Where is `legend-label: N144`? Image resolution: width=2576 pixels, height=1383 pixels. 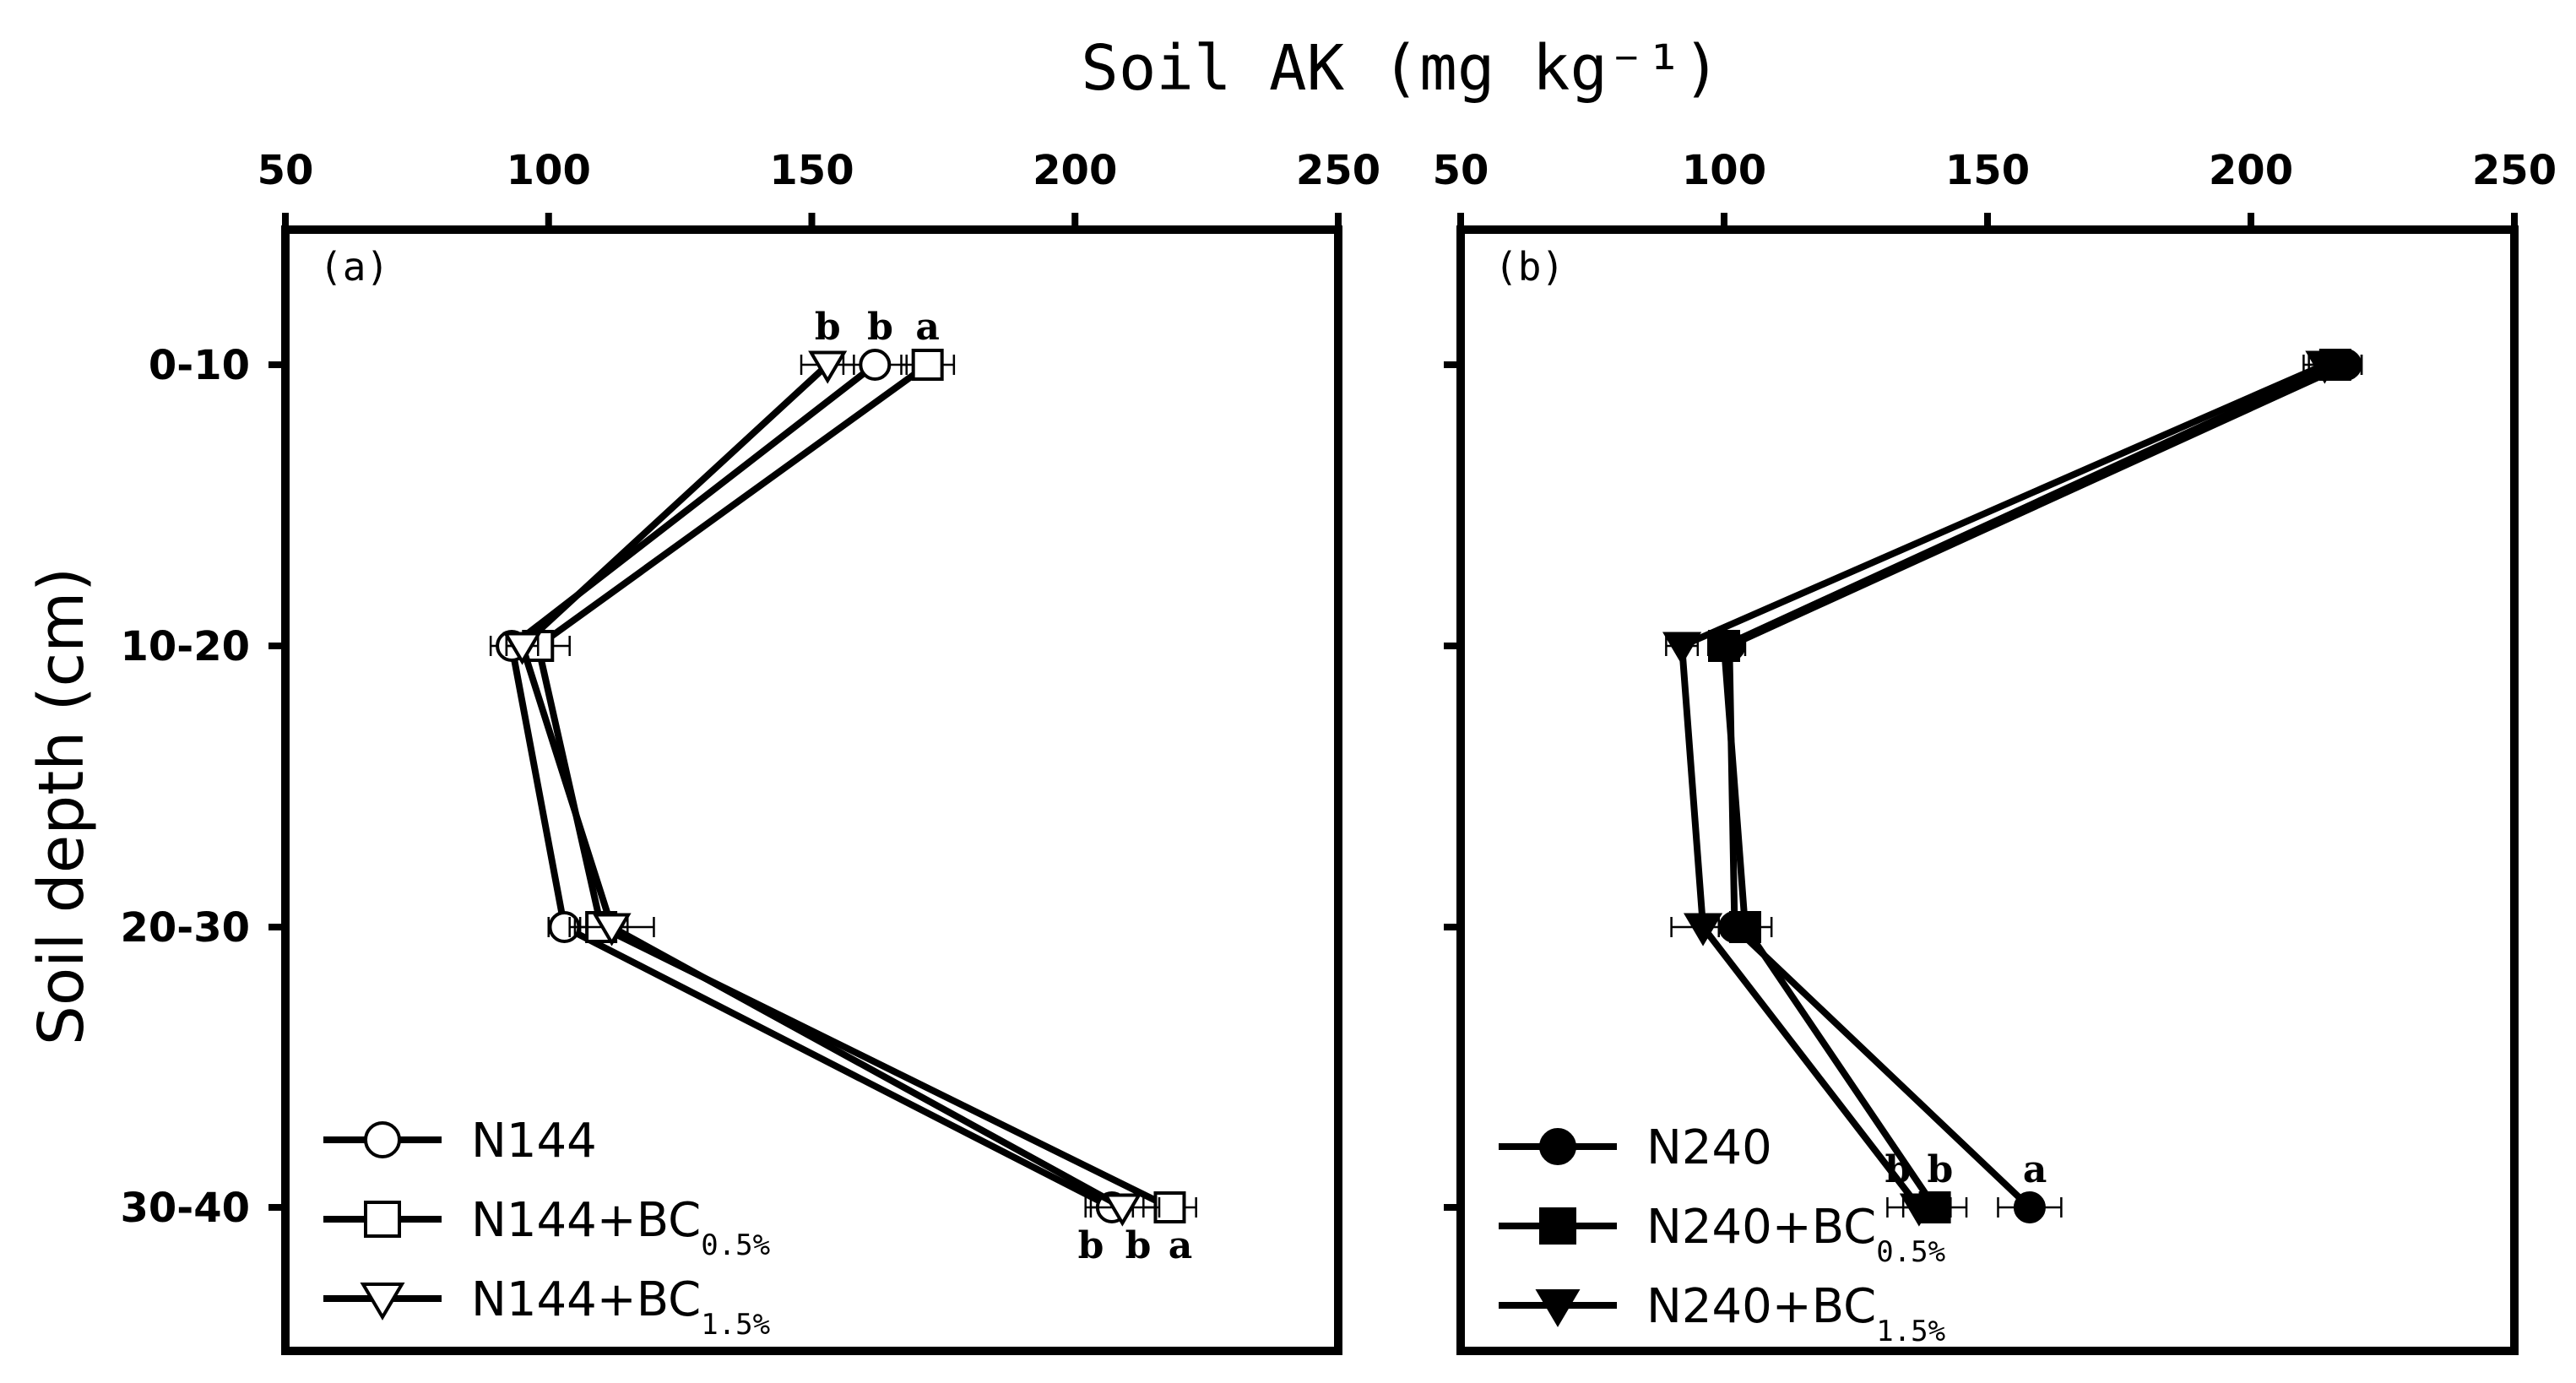
legend-label: N144 is located at coordinates (534, 1141).